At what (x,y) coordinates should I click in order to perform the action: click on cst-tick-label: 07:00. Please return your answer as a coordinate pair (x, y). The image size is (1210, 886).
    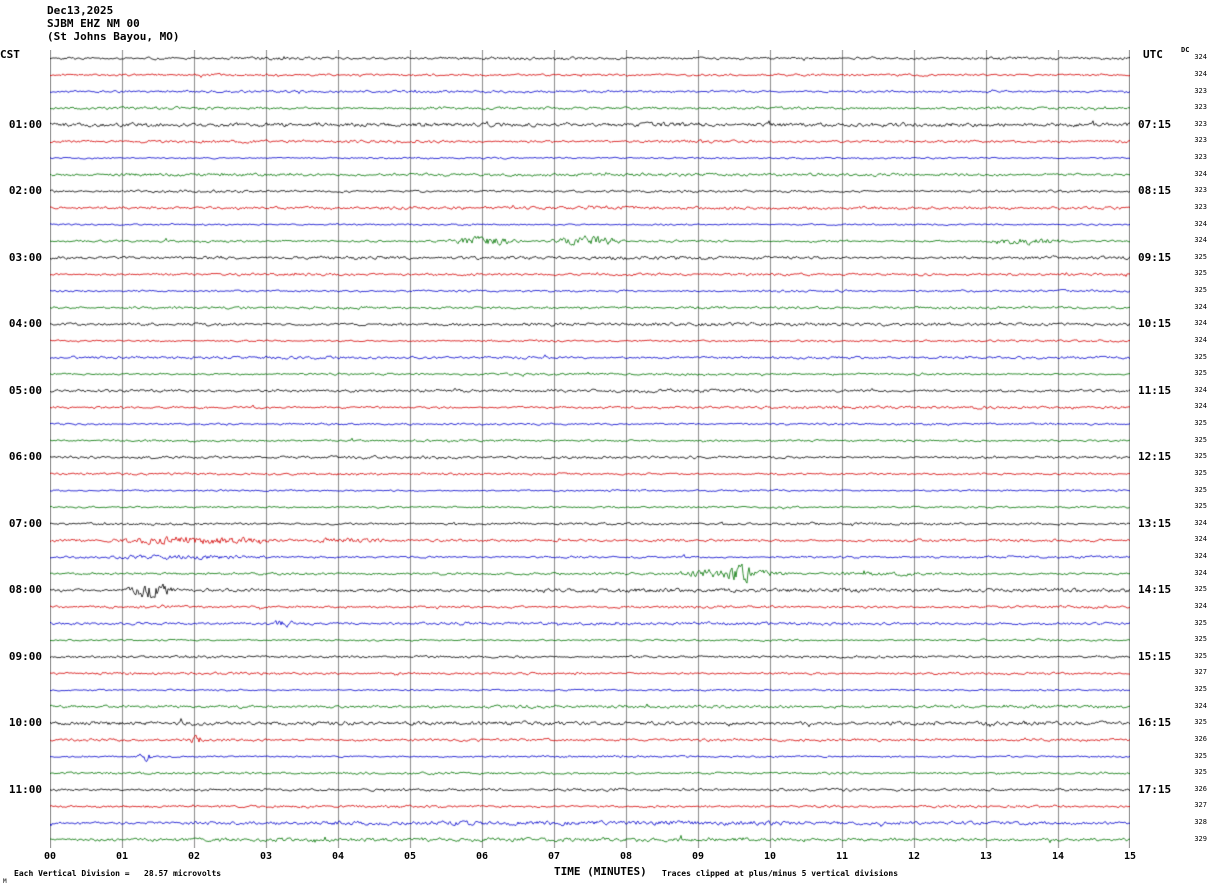
    Looking at the image, I should click on (25, 523).